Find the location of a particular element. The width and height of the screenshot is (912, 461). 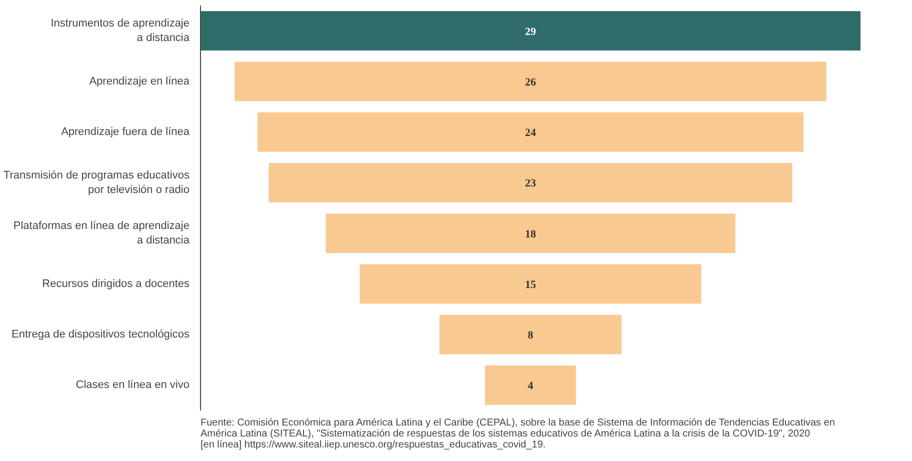

category-label: Recursos dirigidos a docentes is located at coordinates (116, 284).